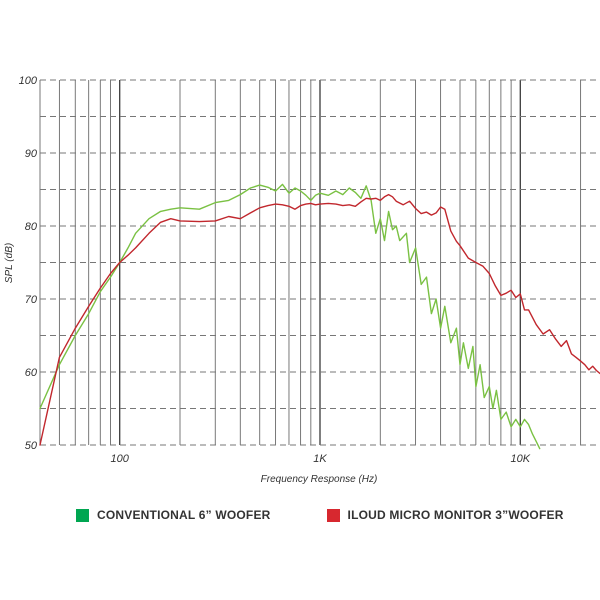  Describe the element at coordinates (31, 446) in the screenshot. I see `y-tick-label: 50` at that location.